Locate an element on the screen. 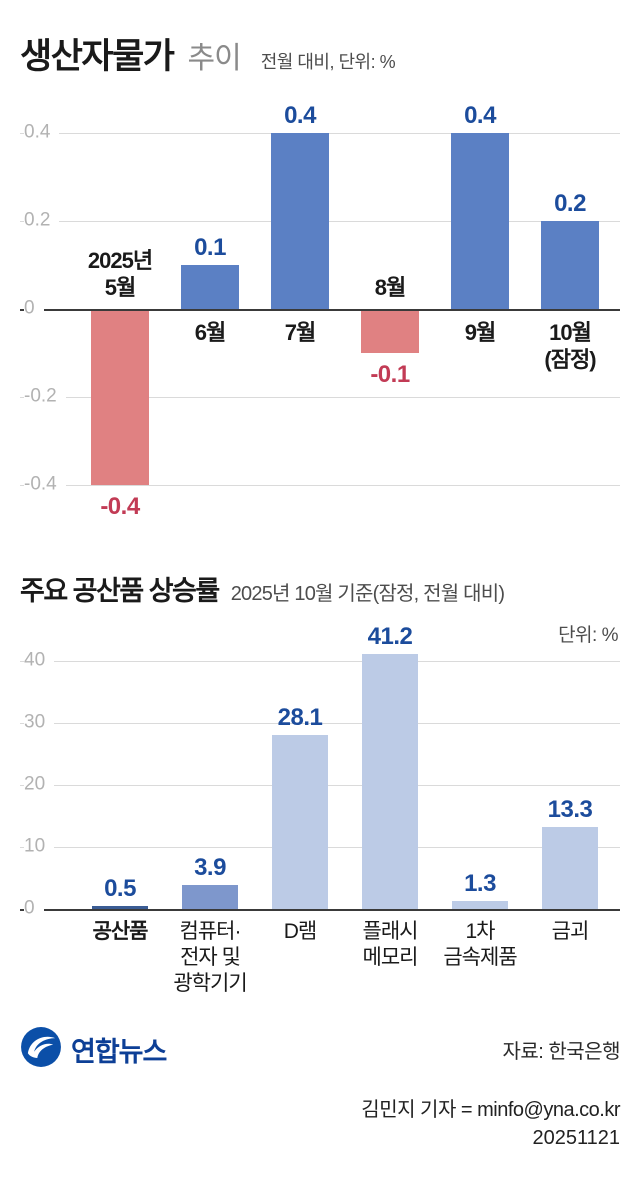  bar-6월 is located at coordinates (210, 287).